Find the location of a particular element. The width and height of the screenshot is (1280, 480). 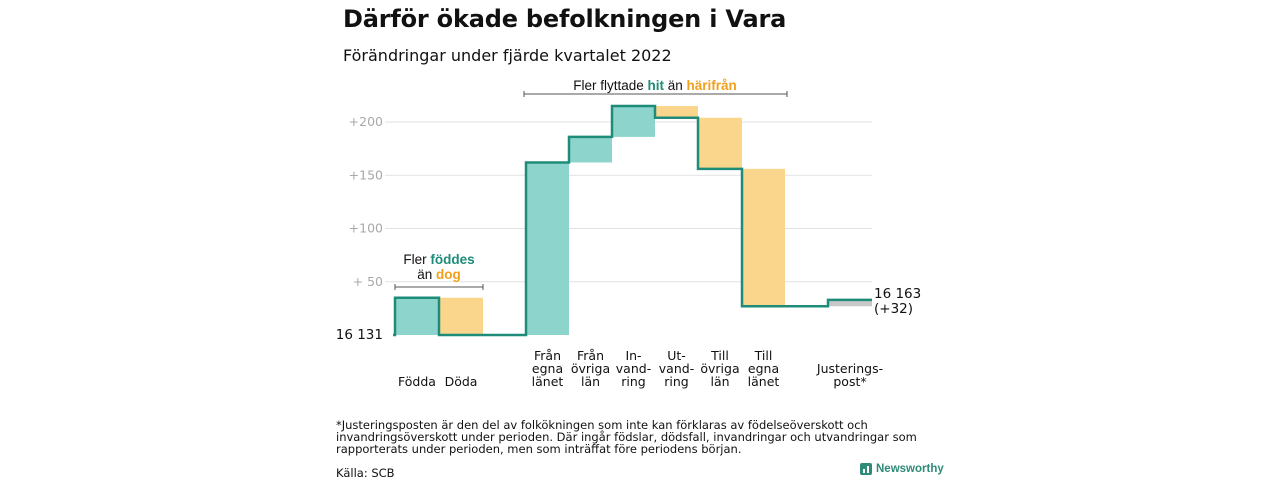

x-category-label: Döda is located at coordinates (461, 381).